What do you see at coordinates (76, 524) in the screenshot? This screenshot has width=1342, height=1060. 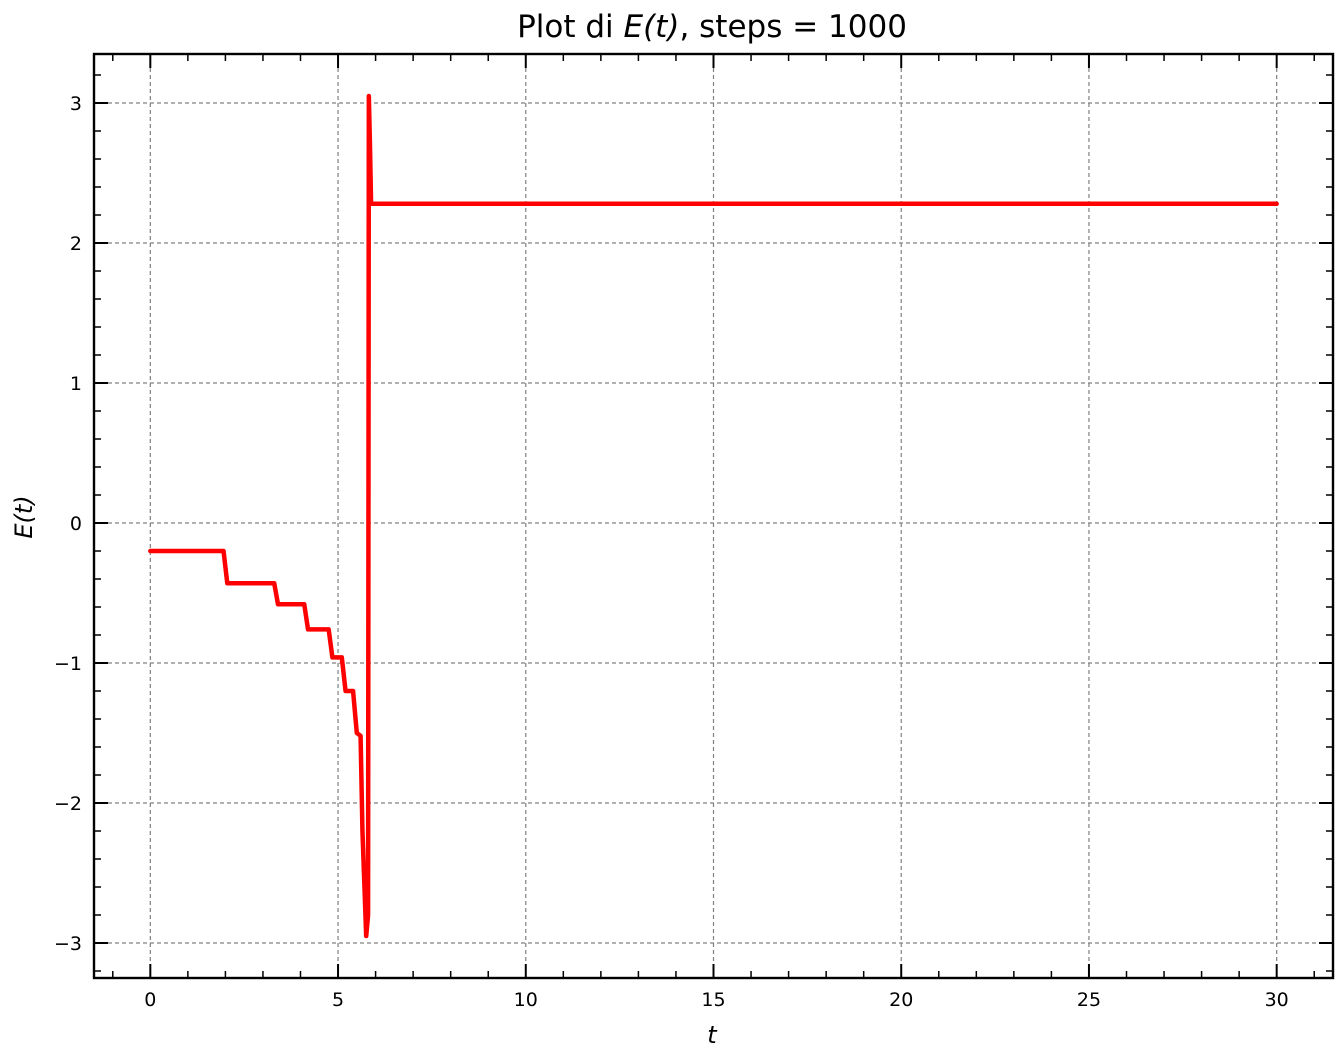 I see `y-tick-label: 0` at bounding box center [76, 524].